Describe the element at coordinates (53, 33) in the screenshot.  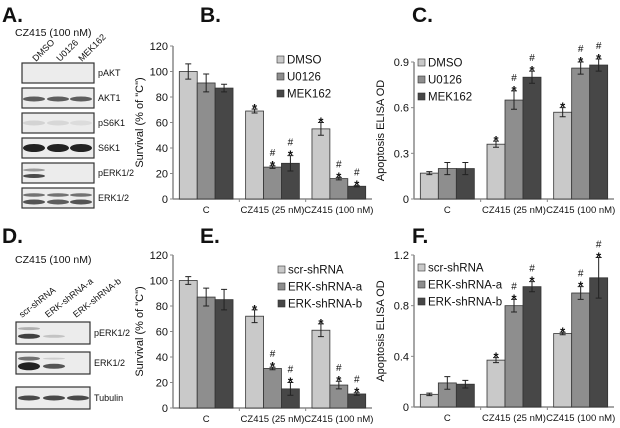
I see `blot-a-header: CZ415 (100 nM)` at that location.